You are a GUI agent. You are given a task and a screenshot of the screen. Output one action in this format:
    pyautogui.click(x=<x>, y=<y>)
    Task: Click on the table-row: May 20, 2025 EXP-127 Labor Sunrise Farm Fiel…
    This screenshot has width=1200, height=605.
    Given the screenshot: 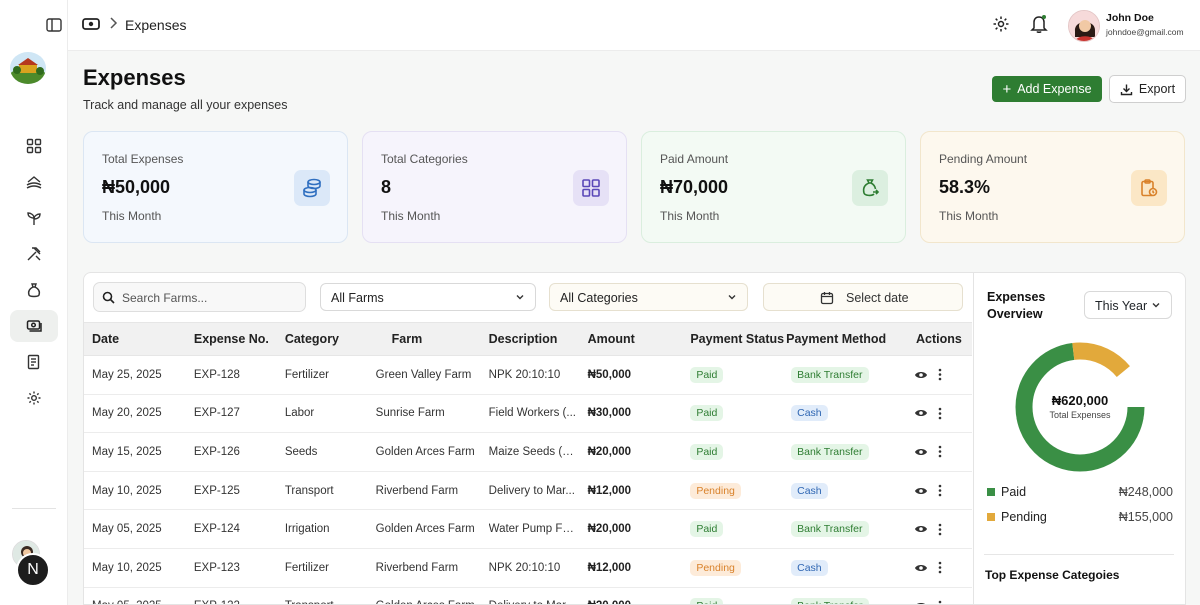 What is the action you would take?
    pyautogui.click(x=528, y=413)
    